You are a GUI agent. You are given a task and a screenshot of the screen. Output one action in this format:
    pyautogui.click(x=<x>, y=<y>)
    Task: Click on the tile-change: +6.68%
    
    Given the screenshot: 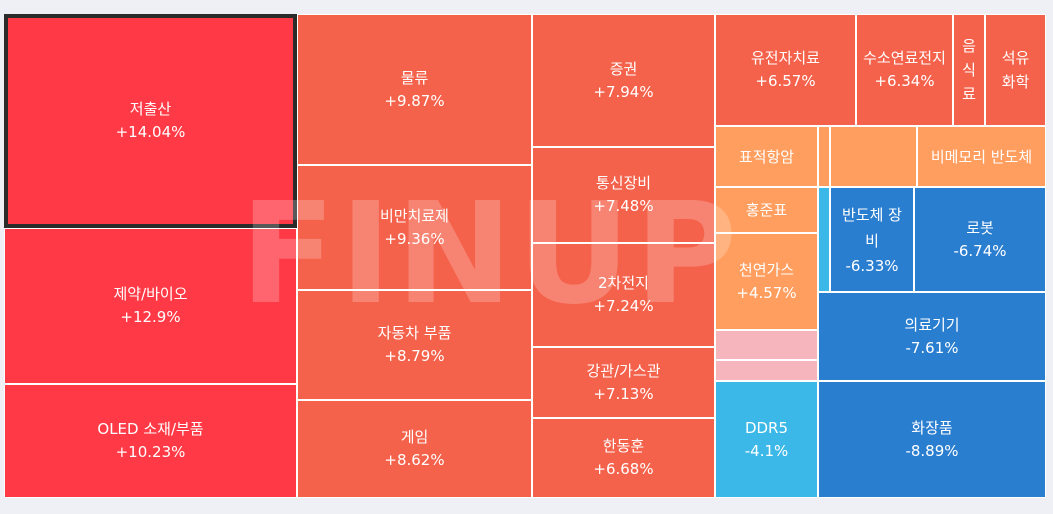 What is the action you would take?
    pyautogui.click(x=623, y=469)
    